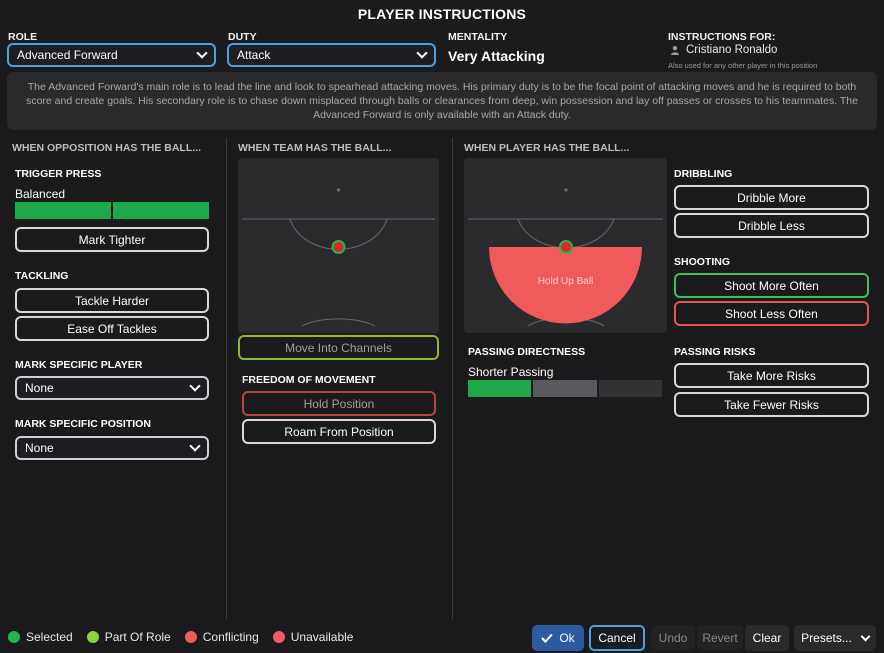 Image resolution: width=884 pixels, height=653 pixels. Describe the element at coordinates (83, 424) in the screenshot. I see `mark-specific-position-label: MARK SPECIFIC POSITION` at that location.